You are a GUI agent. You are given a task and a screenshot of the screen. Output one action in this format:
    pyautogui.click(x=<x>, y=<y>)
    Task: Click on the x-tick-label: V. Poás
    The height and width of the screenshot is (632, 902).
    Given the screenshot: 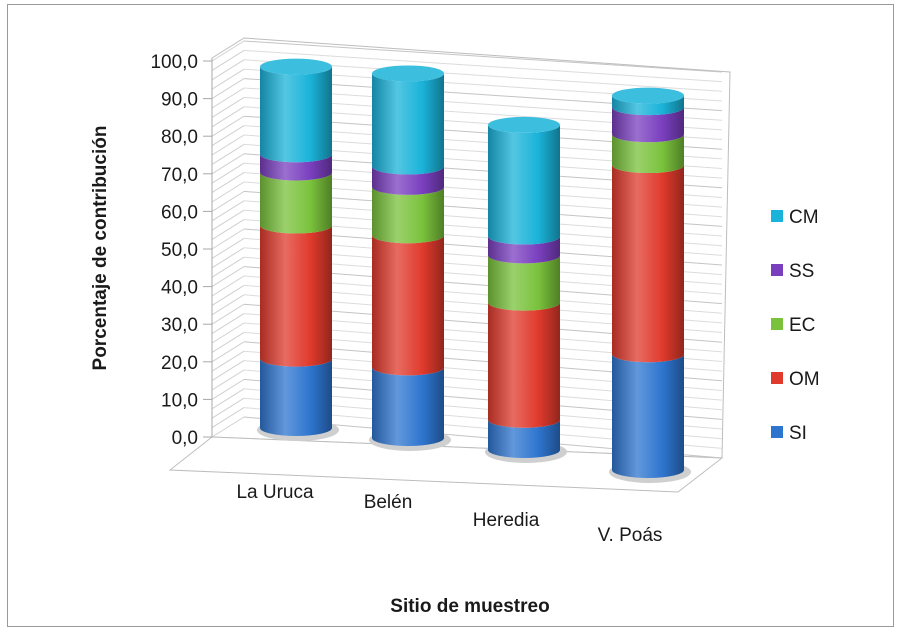 What is the action you would take?
    pyautogui.click(x=630, y=535)
    